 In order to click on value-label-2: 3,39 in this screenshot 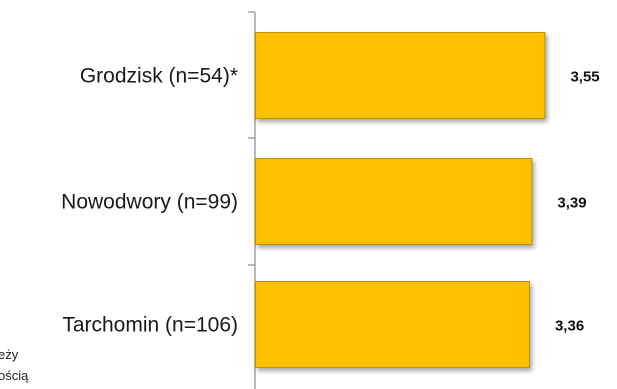, I will do `click(571, 203)`.